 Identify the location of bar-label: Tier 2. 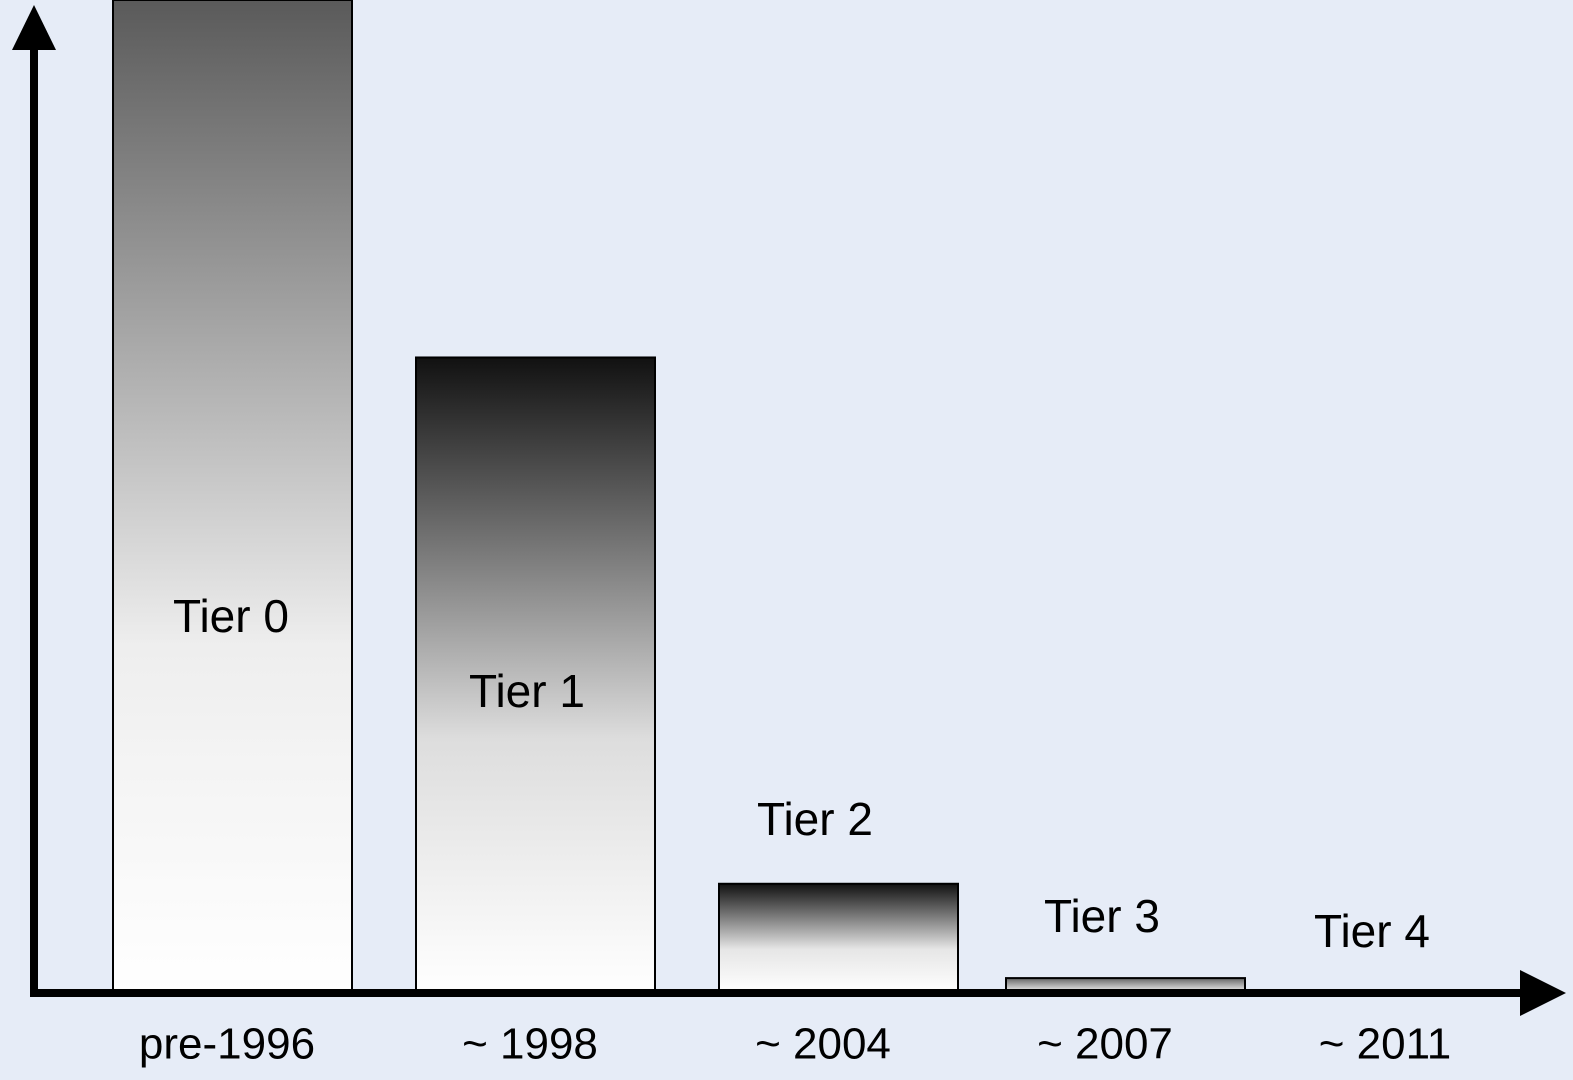
(815, 819).